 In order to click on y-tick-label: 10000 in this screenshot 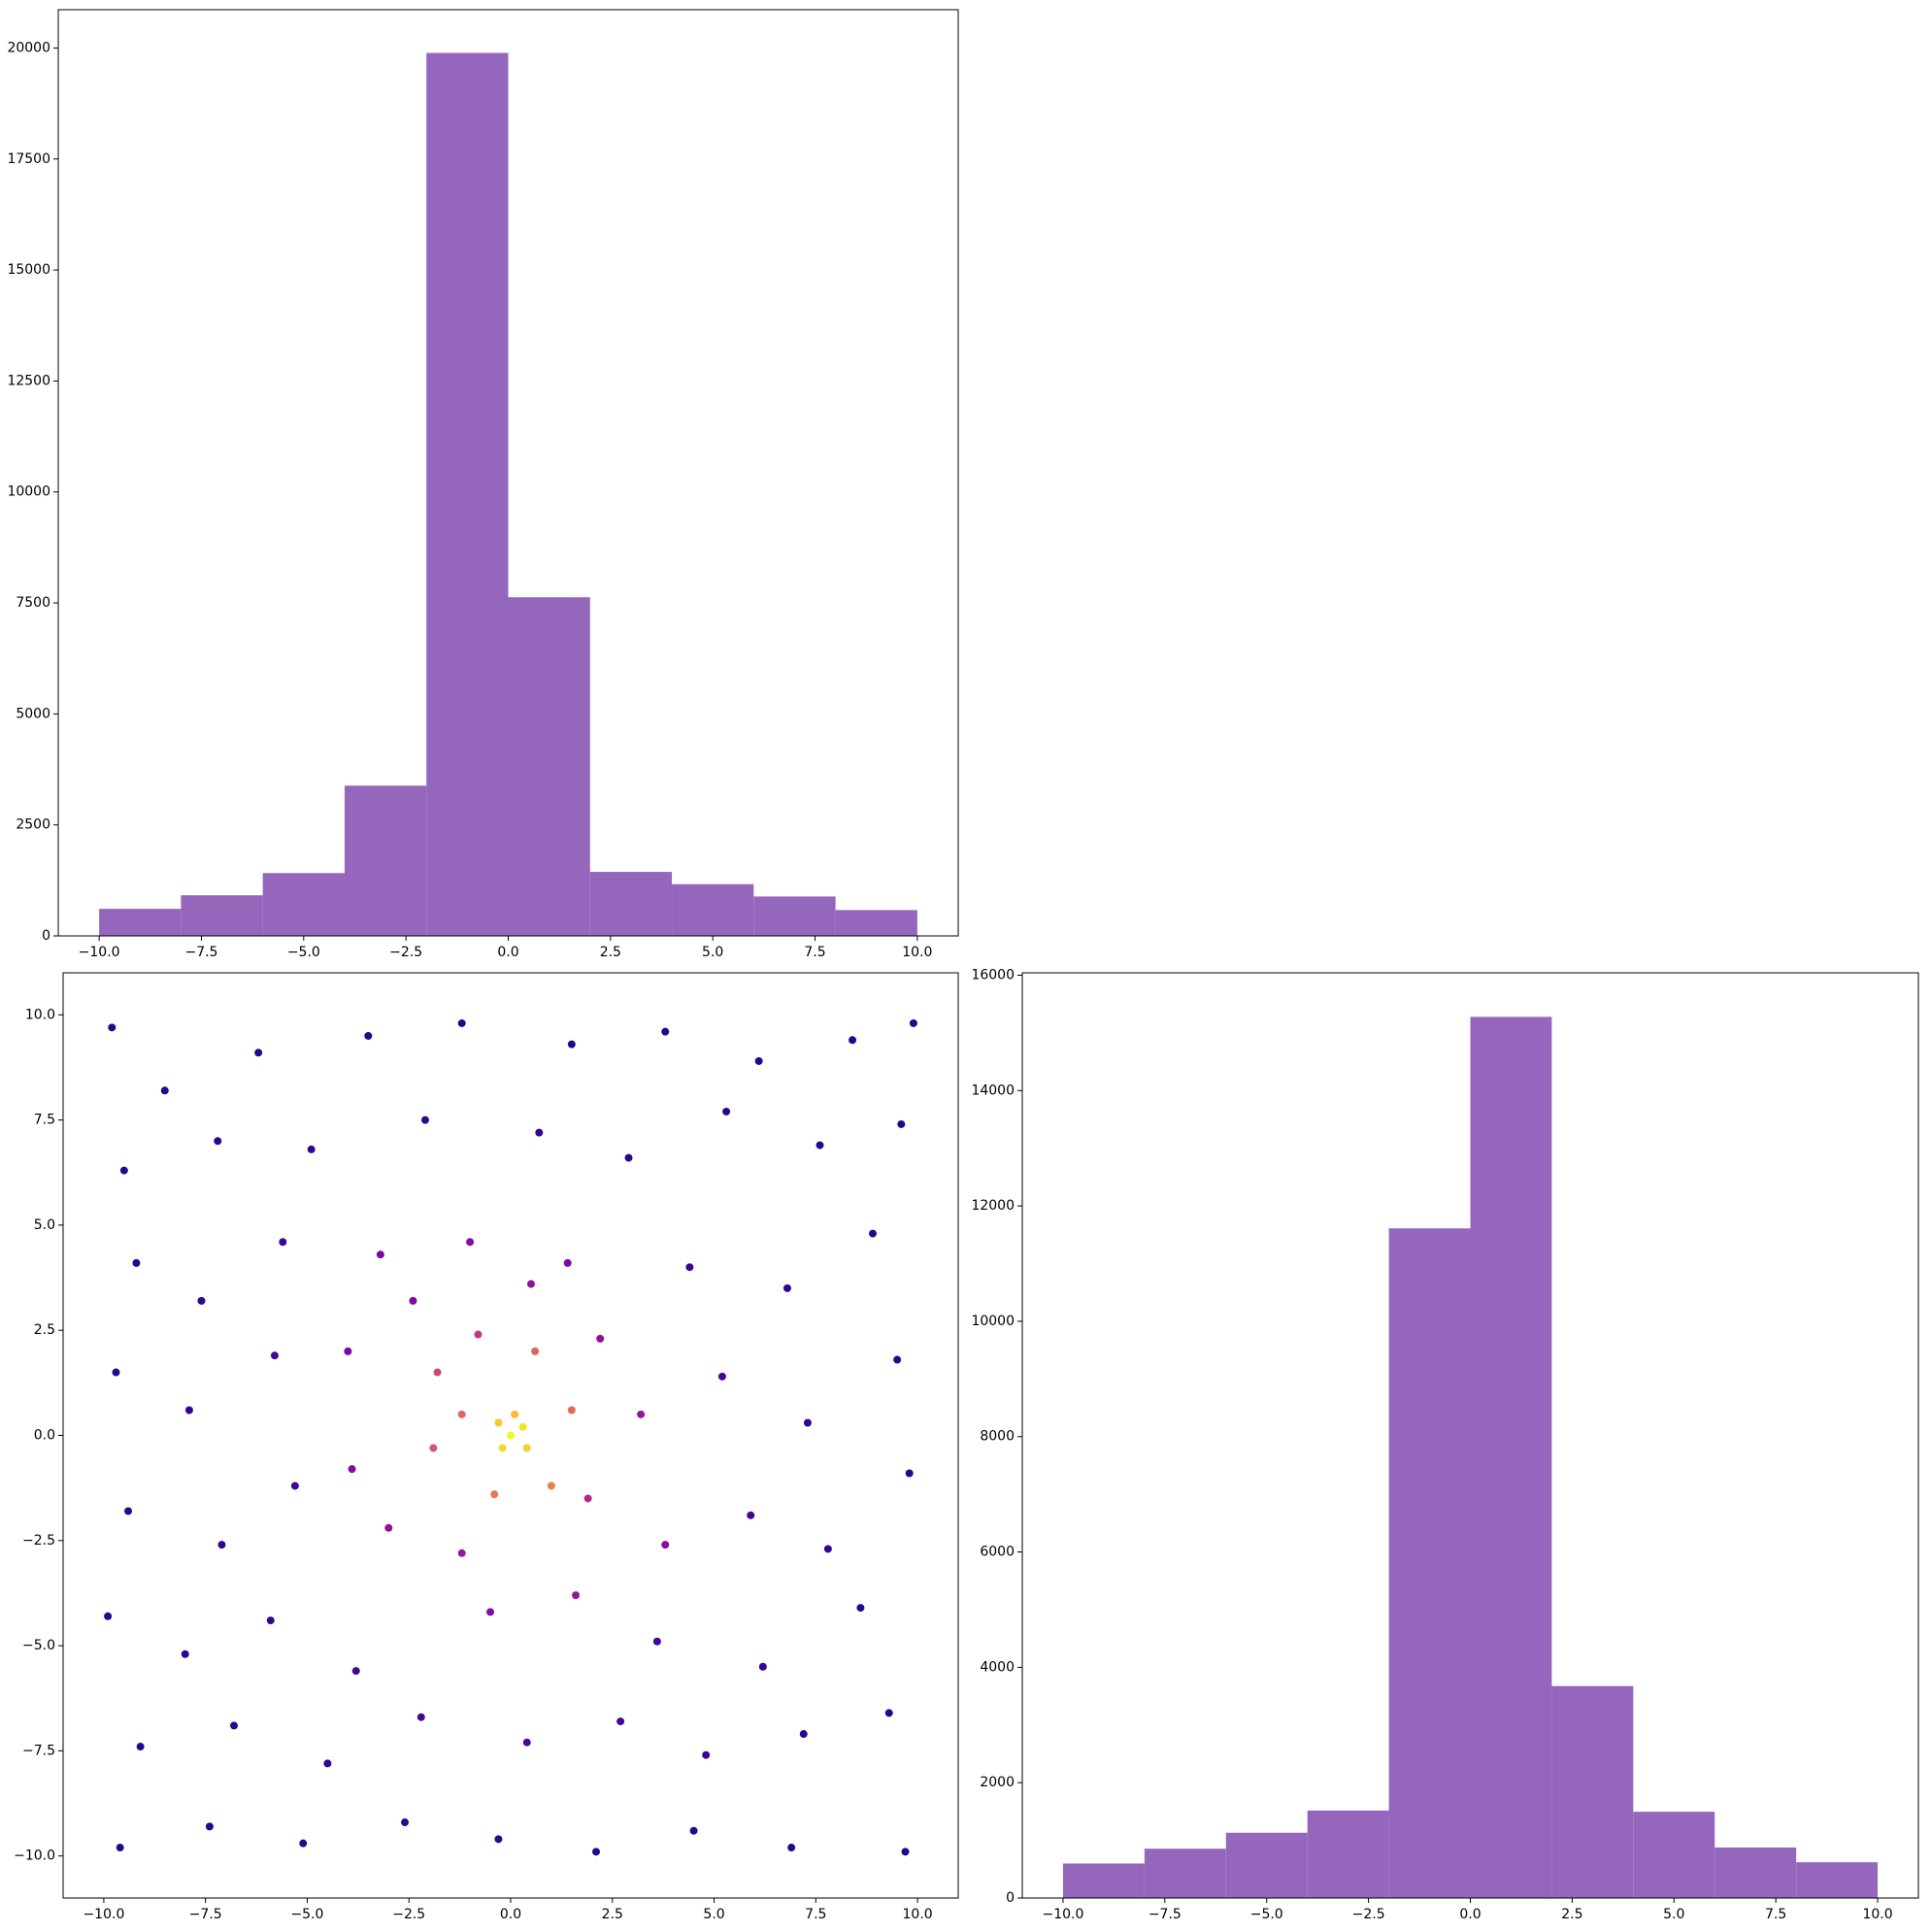, I will do `click(29, 492)`.